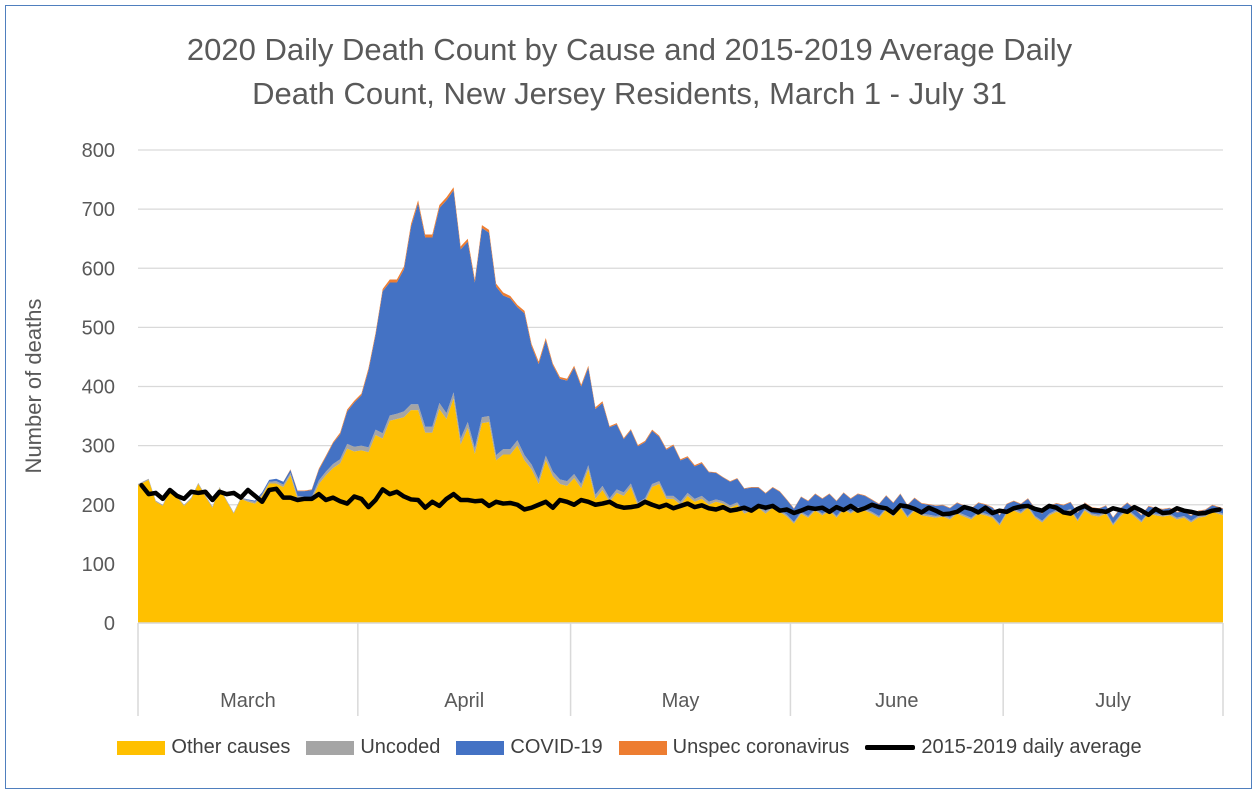 This screenshot has width=1259, height=796. Describe the element at coordinates (98, 506) in the screenshot. I see `y-tick-label: 200` at that location.